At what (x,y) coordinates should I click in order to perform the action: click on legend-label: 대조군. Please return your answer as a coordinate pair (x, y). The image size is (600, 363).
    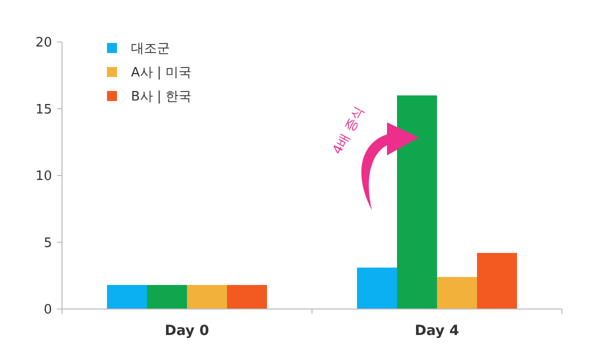
    Looking at the image, I should click on (150, 49).